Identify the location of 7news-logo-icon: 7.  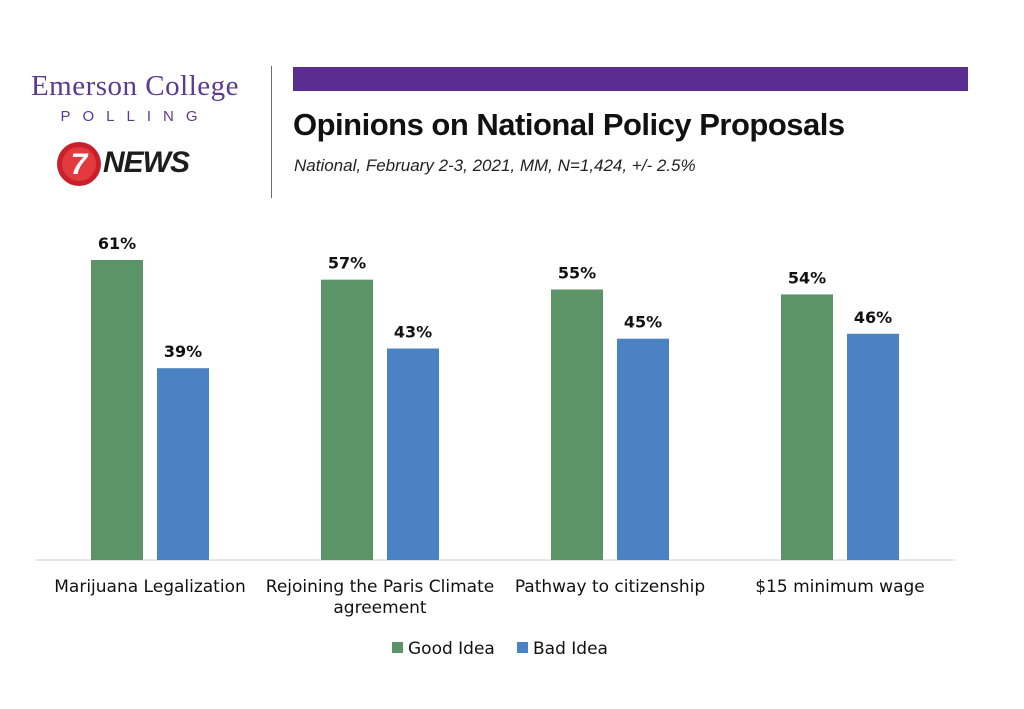
(79, 164).